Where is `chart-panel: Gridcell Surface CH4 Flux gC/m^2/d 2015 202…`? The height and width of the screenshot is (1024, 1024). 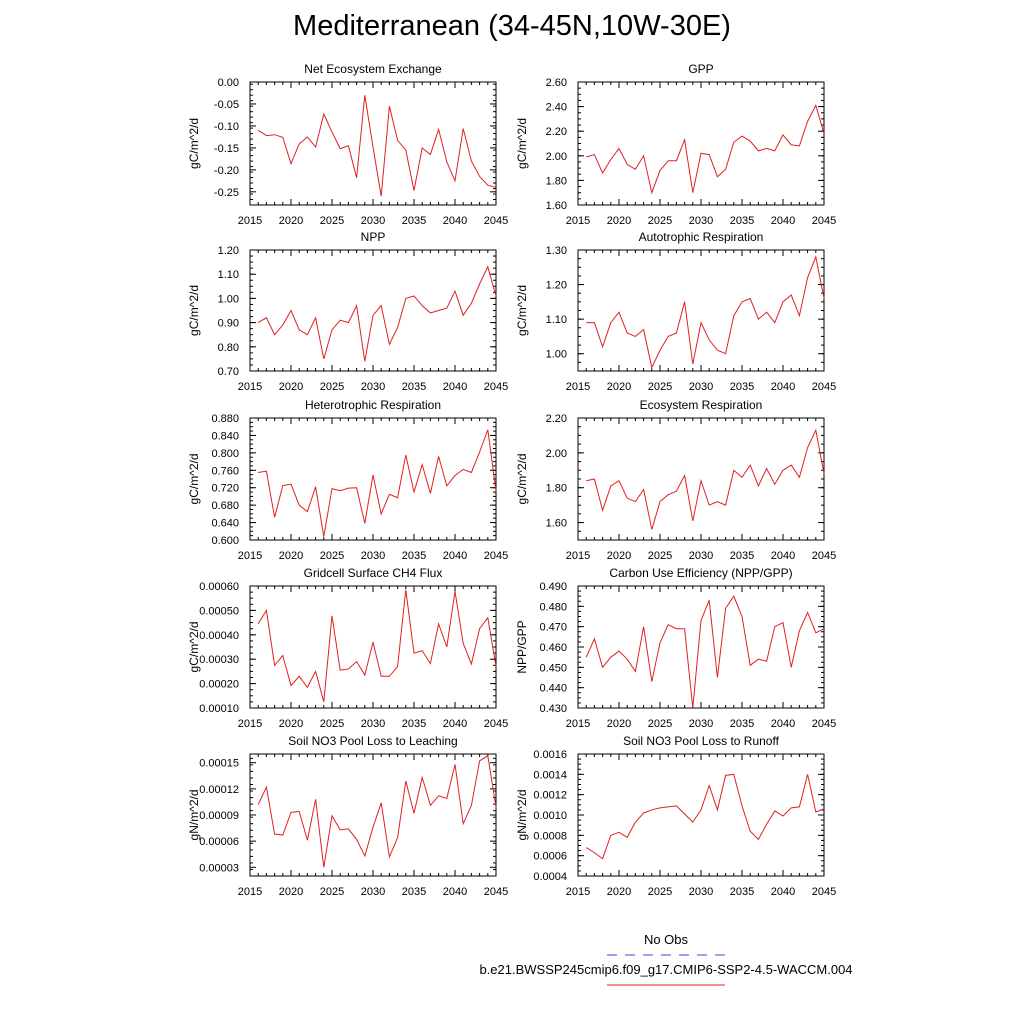
chart-panel: Gridcell Surface CH4 Flux gC/m^2/d 2015 202… is located at coordinates (347, 648).